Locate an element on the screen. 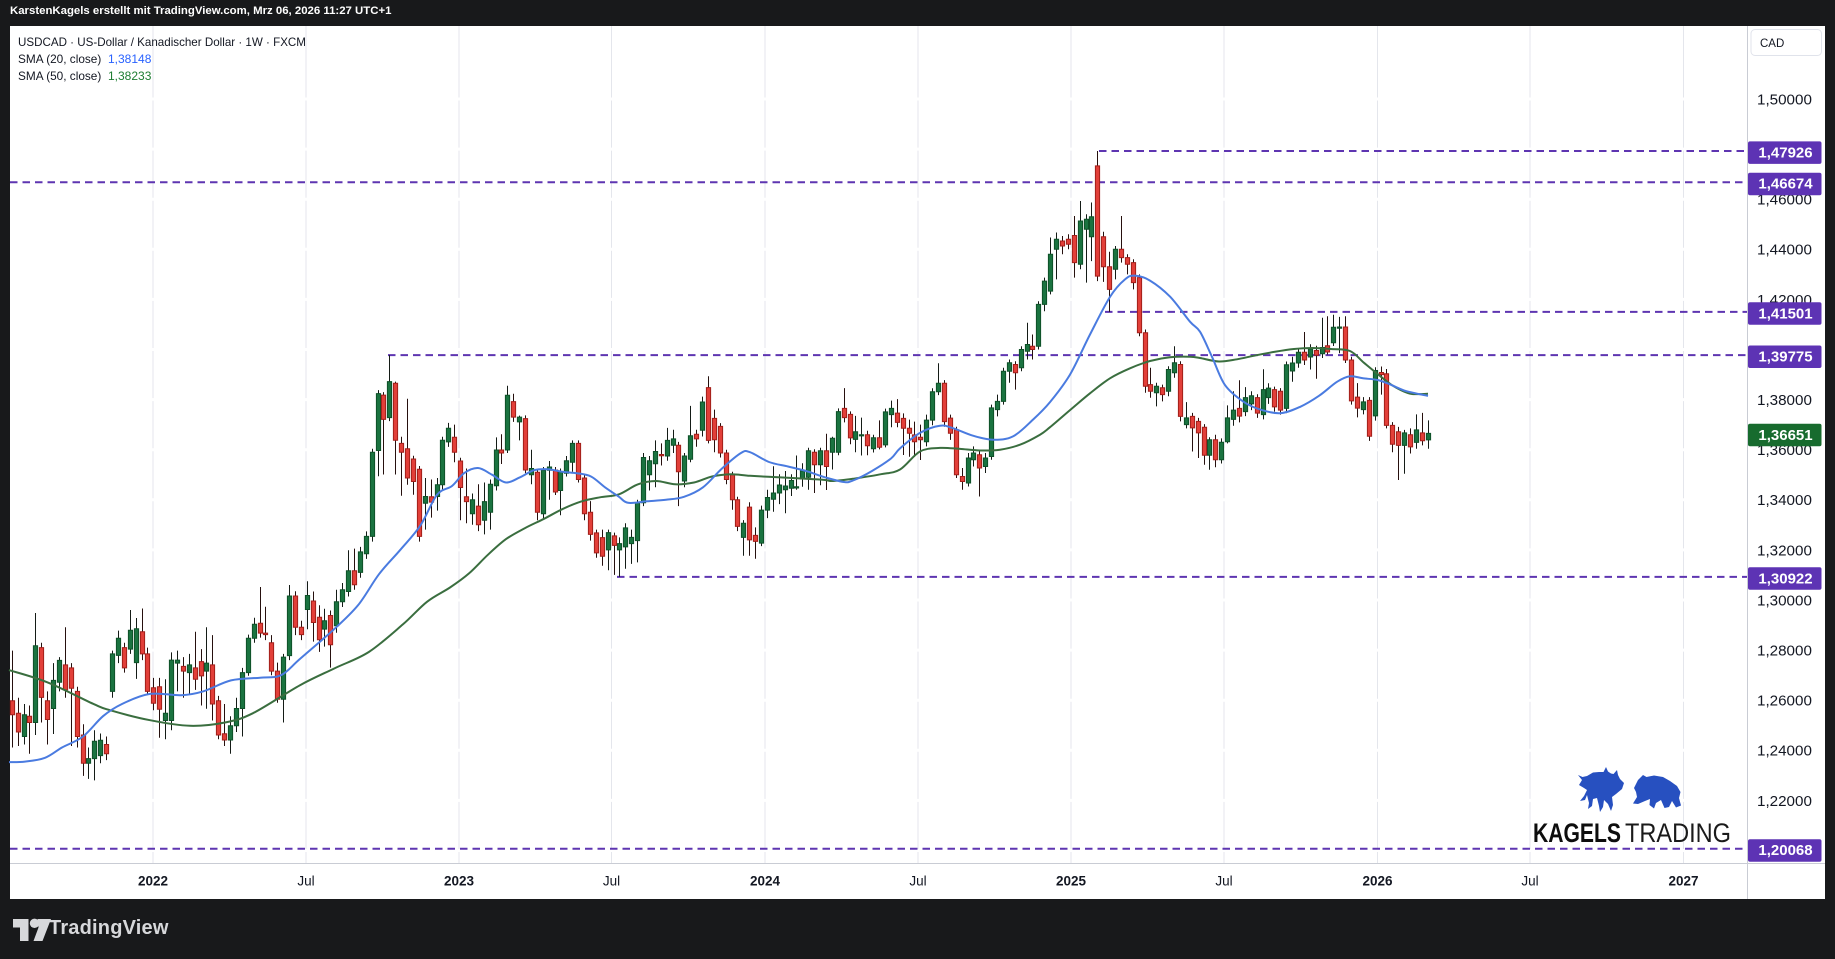  svg-text: 2023 is located at coordinates (459, 881).